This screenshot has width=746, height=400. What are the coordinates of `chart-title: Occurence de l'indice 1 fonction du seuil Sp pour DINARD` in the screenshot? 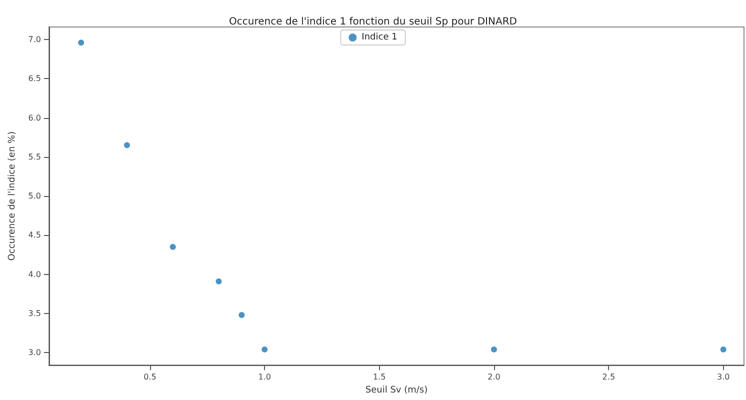 It's located at (373, 22).